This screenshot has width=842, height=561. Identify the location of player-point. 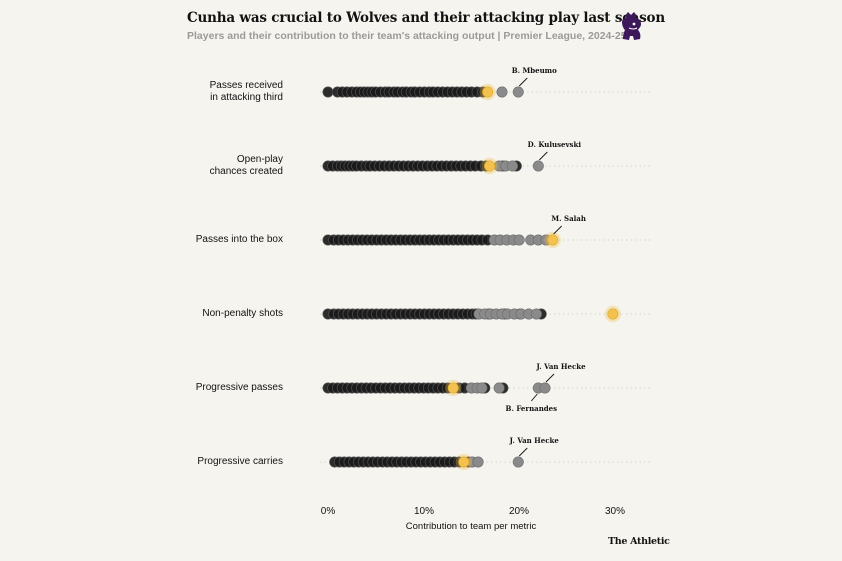
(328, 92).